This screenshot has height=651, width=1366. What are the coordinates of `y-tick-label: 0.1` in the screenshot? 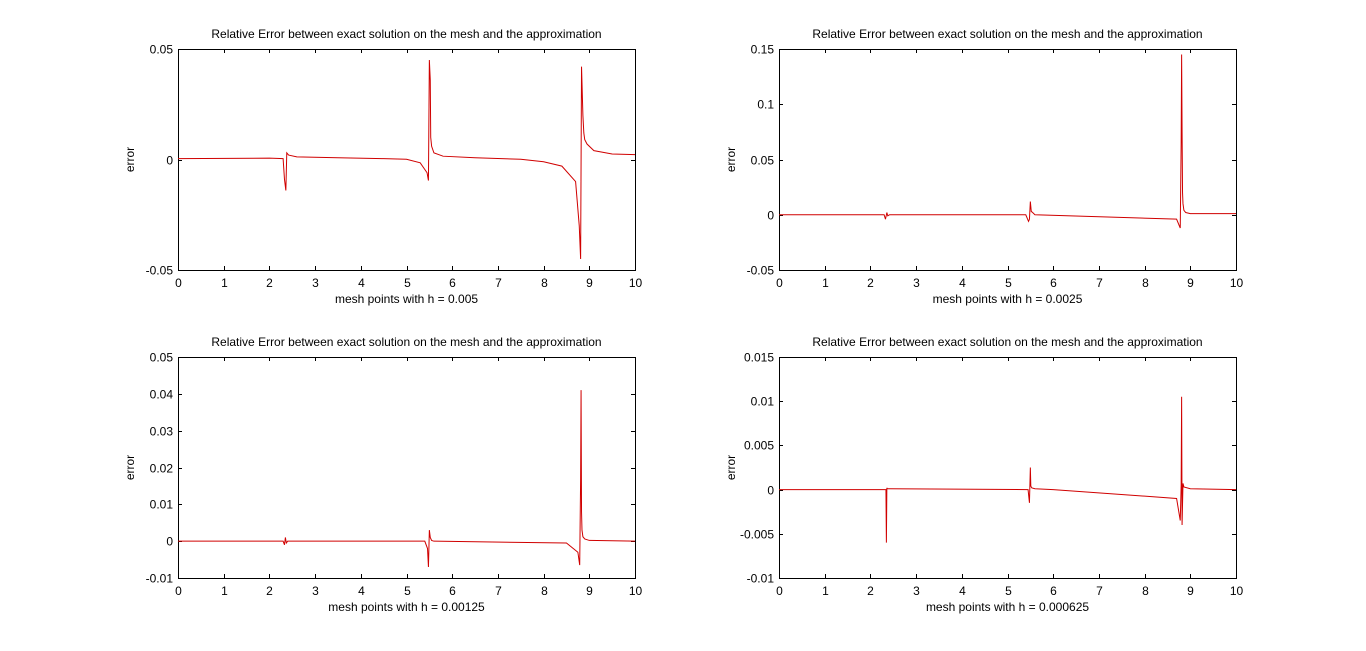 It's located at (765, 105).